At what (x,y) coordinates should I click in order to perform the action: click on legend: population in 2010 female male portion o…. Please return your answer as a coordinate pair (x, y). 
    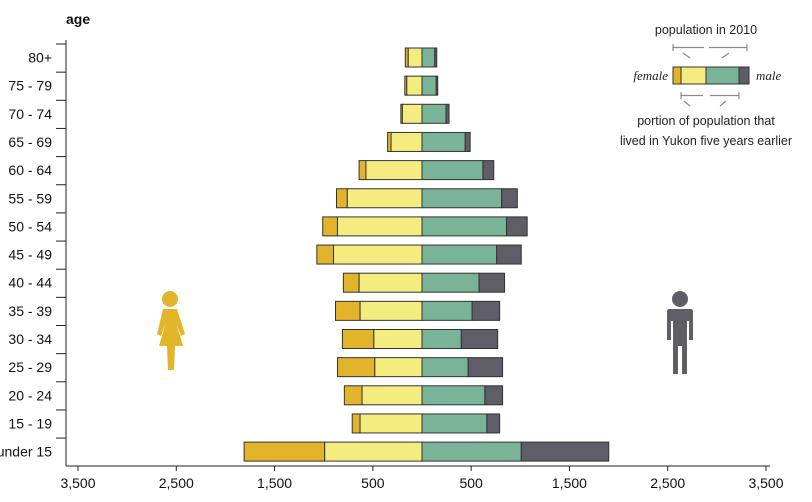
    Looking at the image, I should click on (706, 85).